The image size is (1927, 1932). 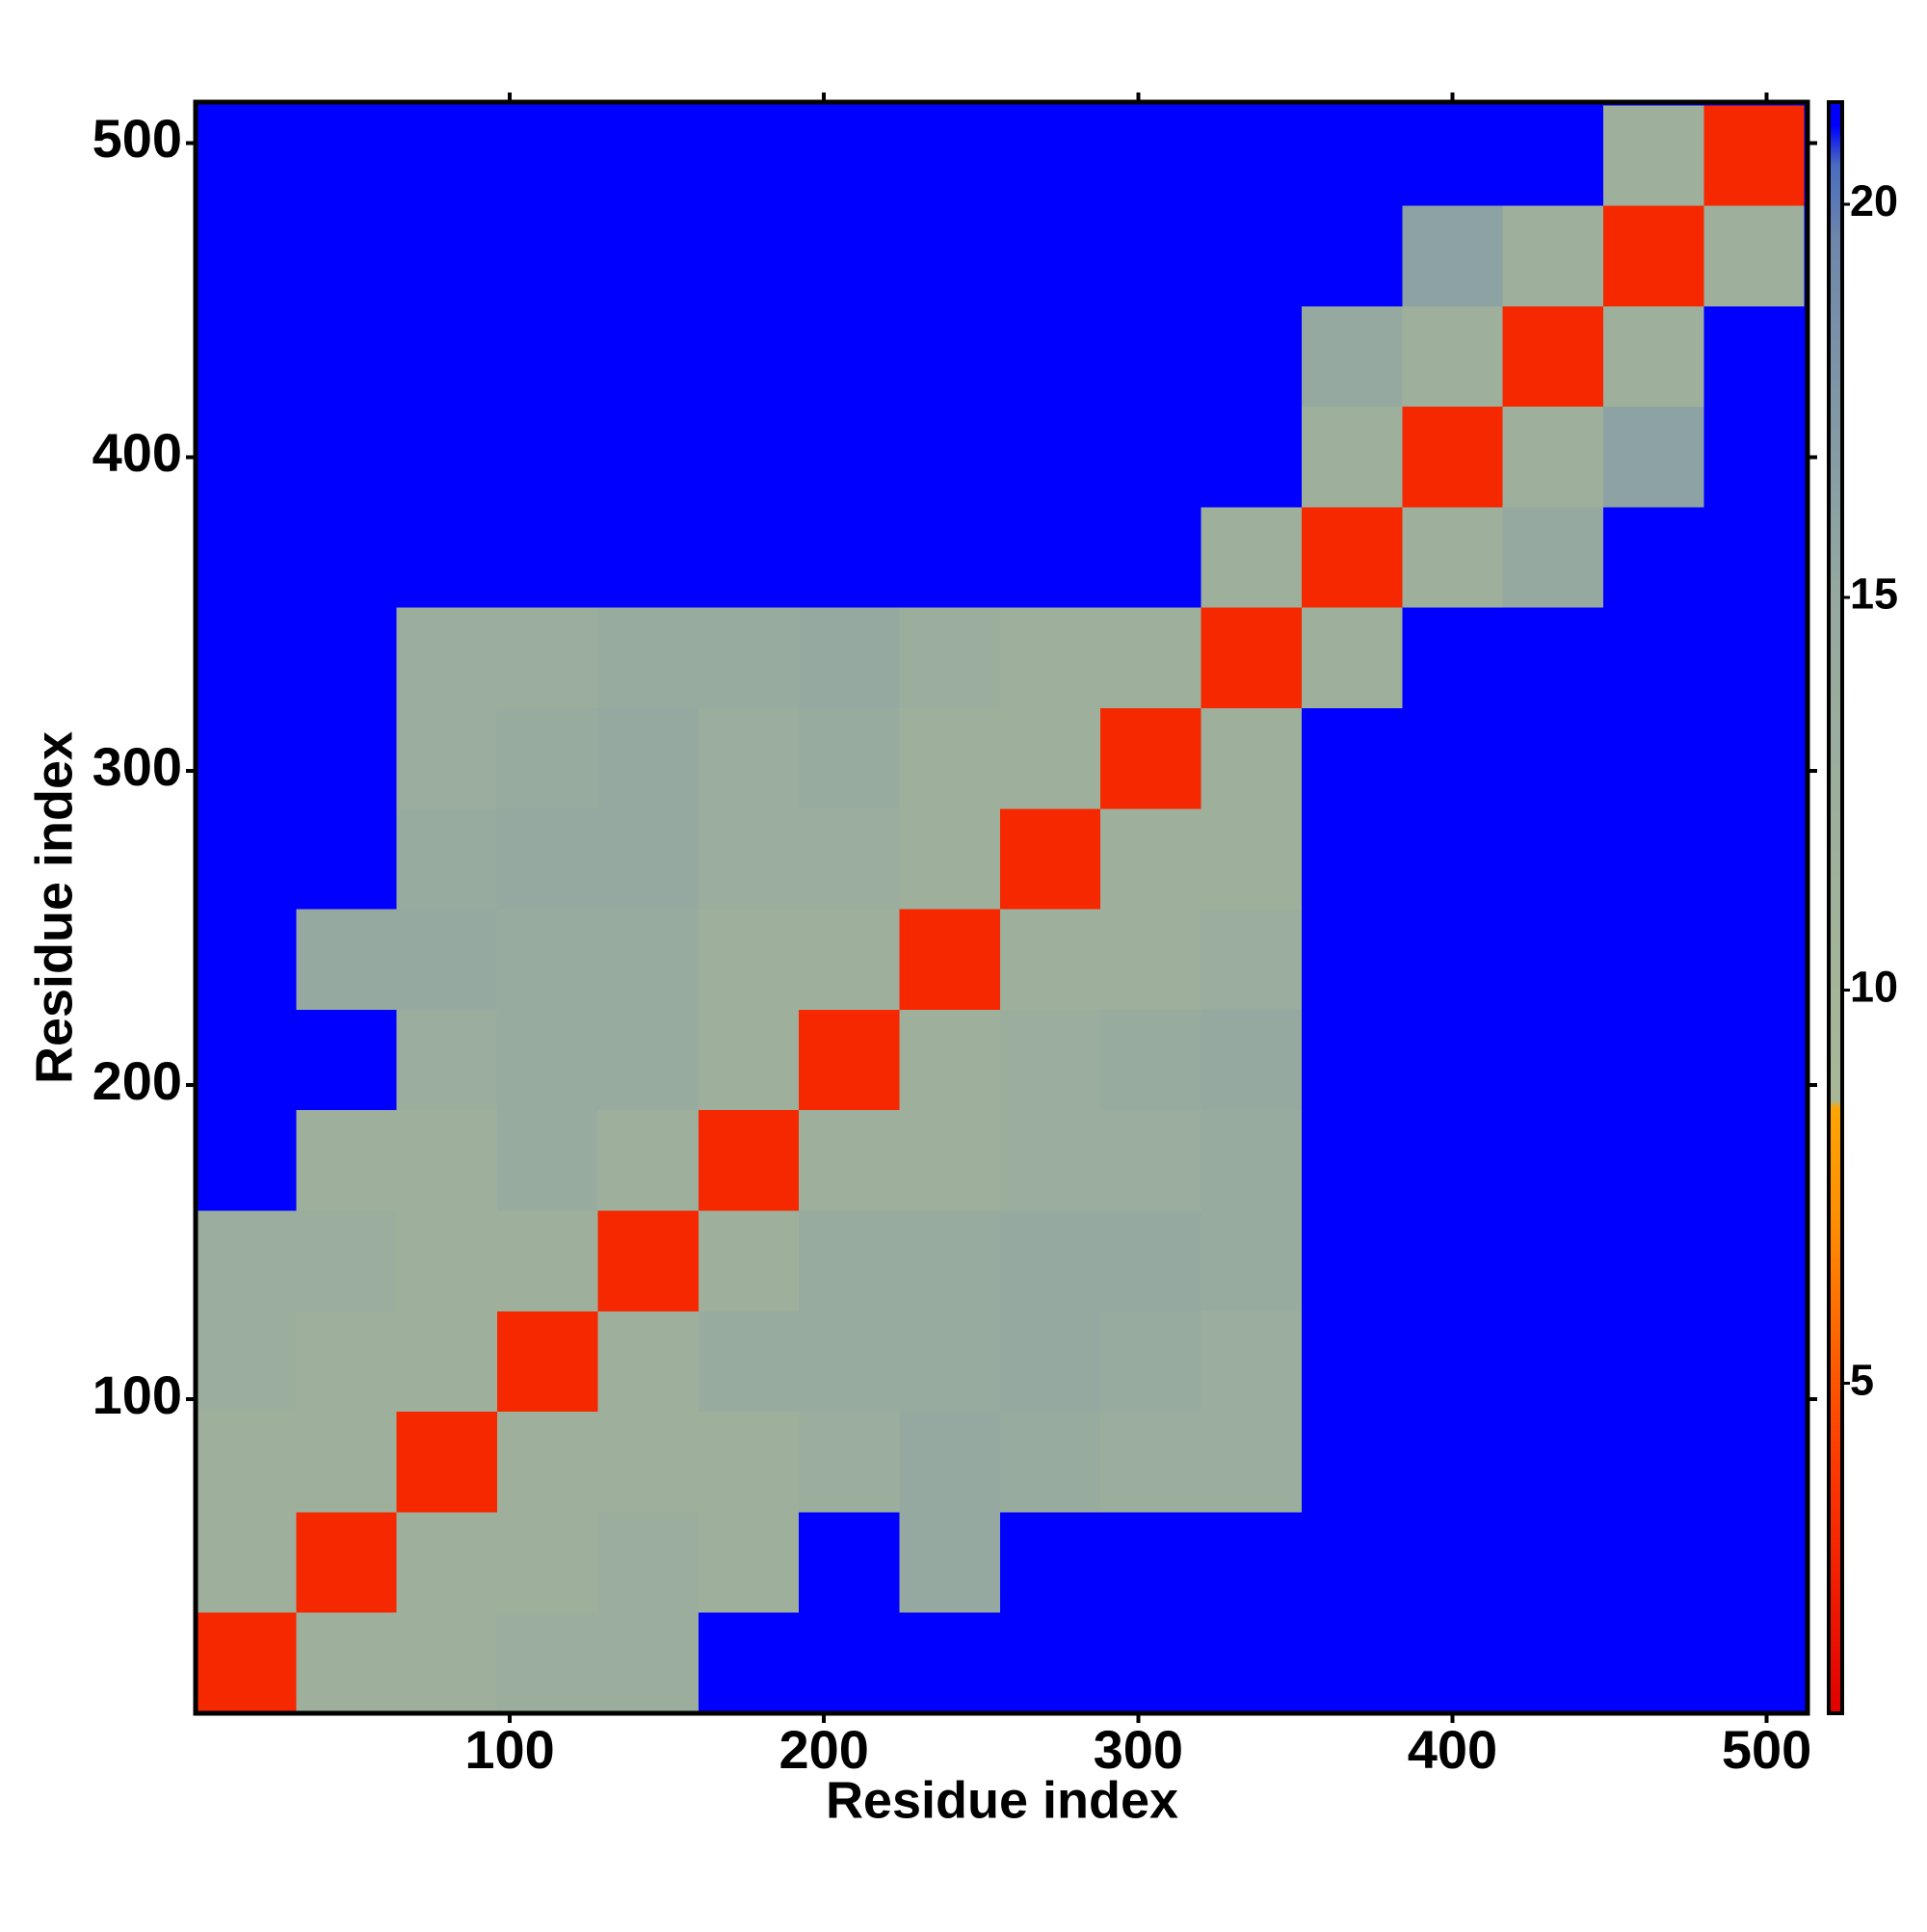 What do you see at coordinates (1874, 594) in the screenshot?
I see `colorbar-tick-label: 15` at bounding box center [1874, 594].